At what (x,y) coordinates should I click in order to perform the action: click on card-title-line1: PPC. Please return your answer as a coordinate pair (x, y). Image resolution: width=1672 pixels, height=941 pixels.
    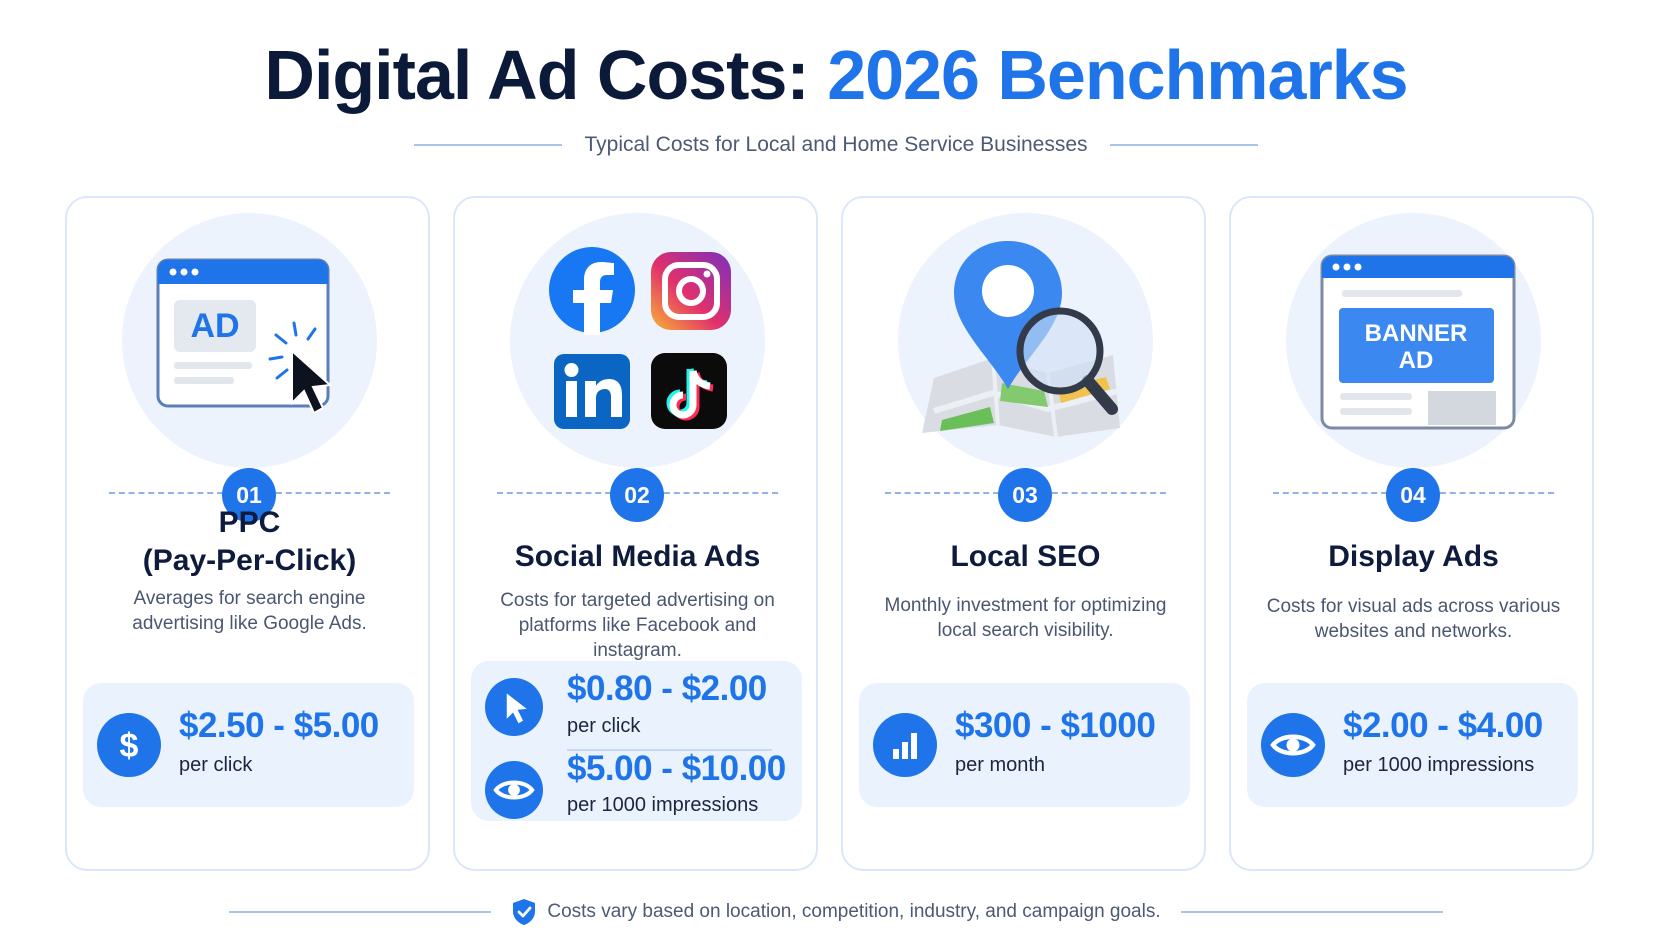
    Looking at the image, I should click on (249, 522).